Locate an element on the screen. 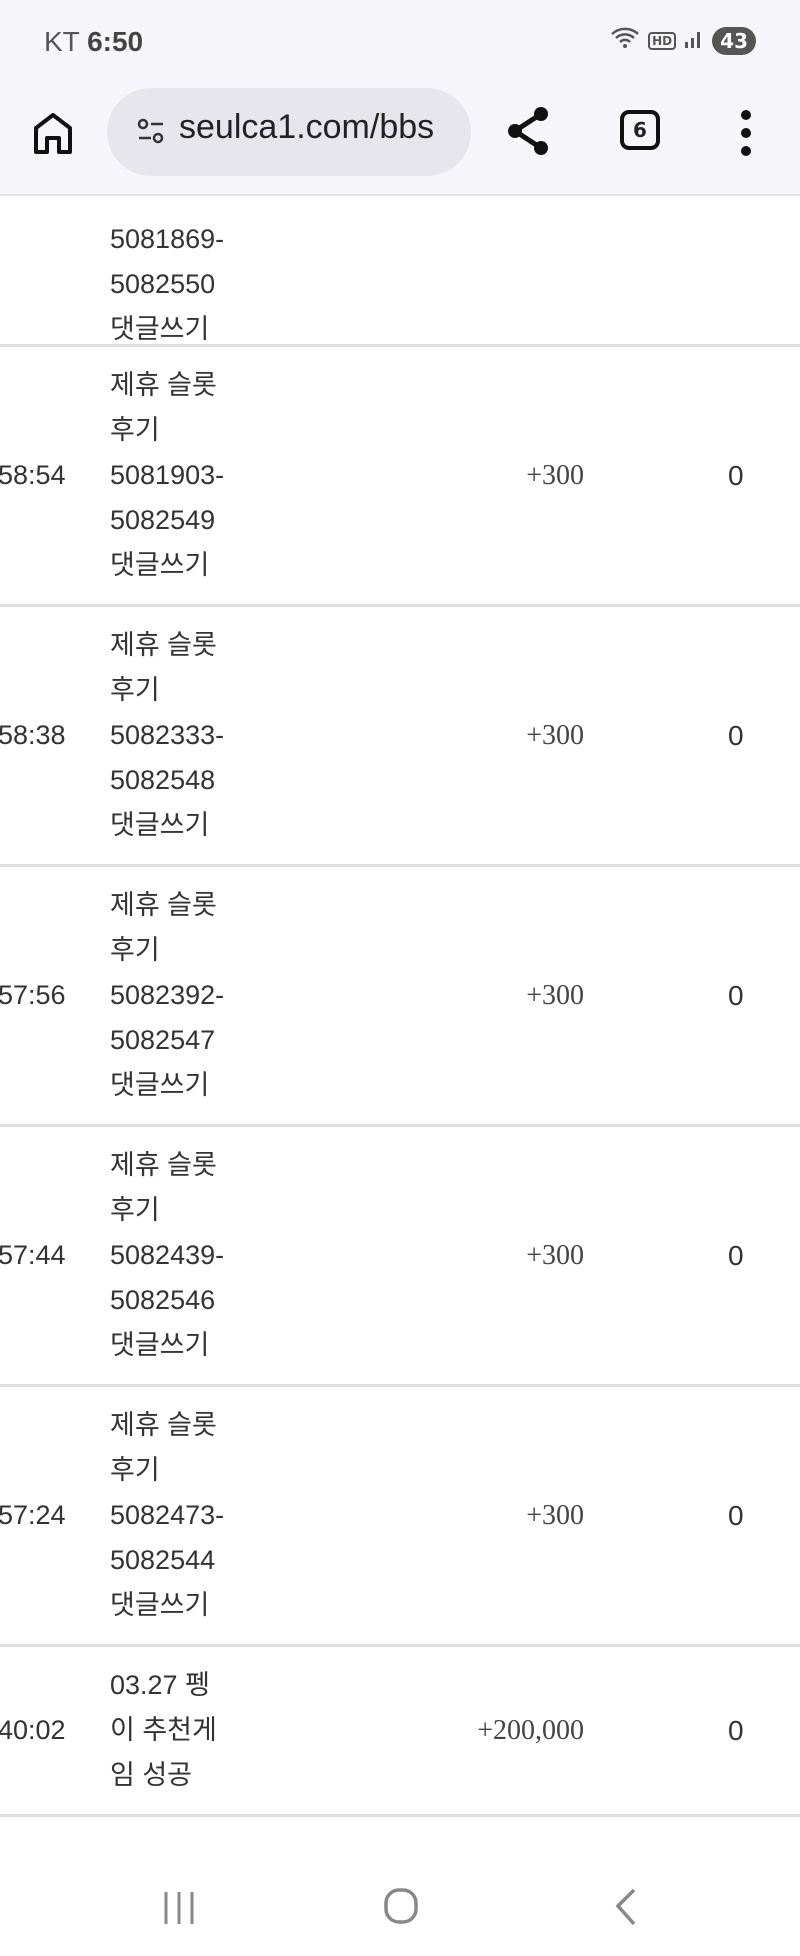 The width and height of the screenshot is (800, 1956). url-bar: seulca1.com/bbs is located at coordinates (289, 132).